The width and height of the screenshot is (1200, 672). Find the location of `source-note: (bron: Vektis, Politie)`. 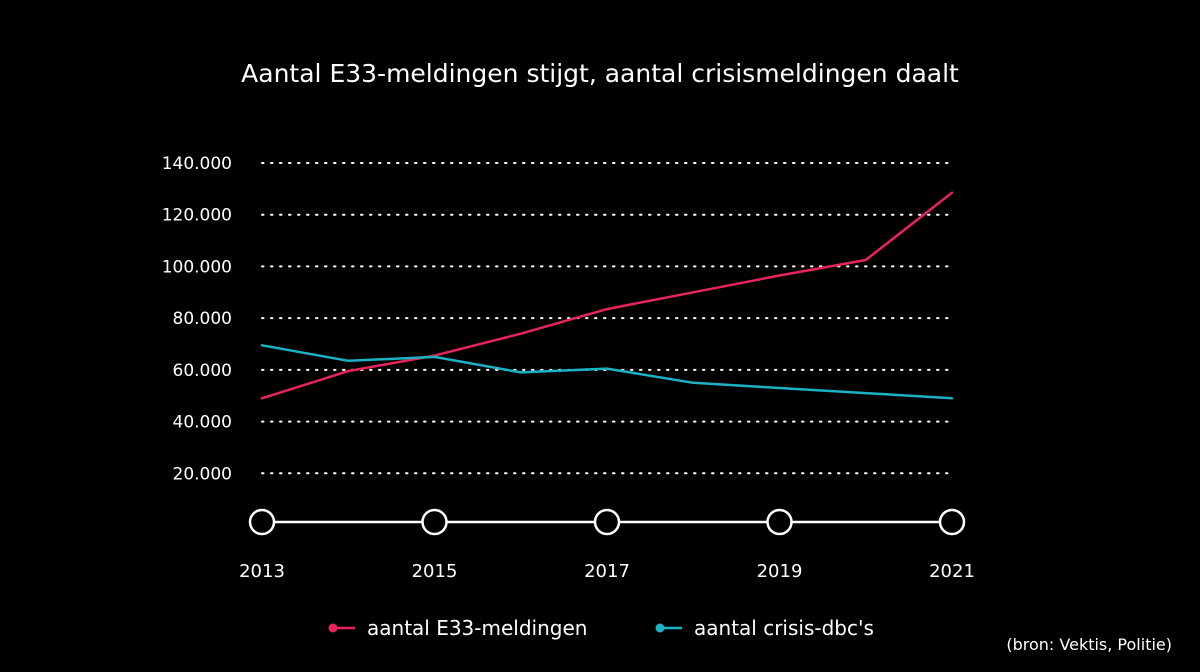

source-note: (bron: Vektis, Politie) is located at coordinates (1089, 644).